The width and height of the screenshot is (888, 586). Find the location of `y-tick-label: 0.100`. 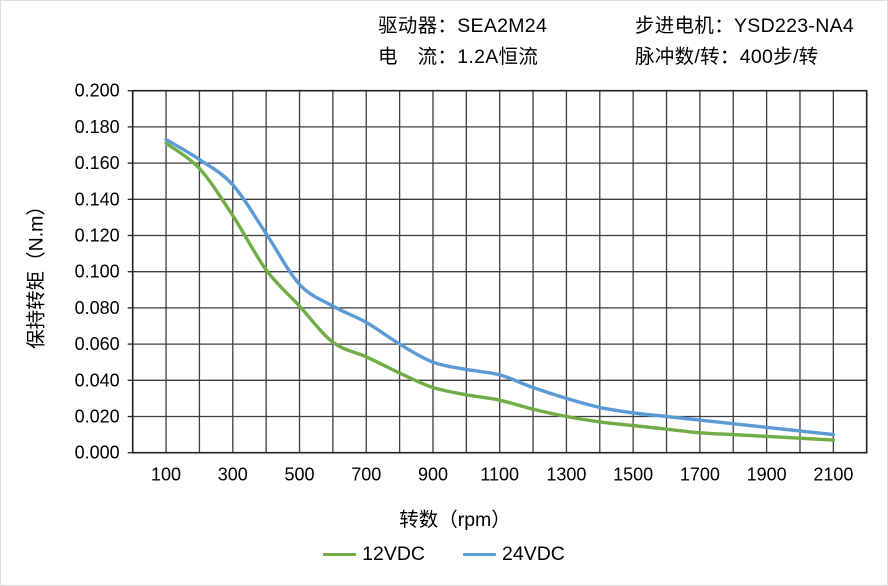

y-tick-label: 0.100 is located at coordinates (97, 272).